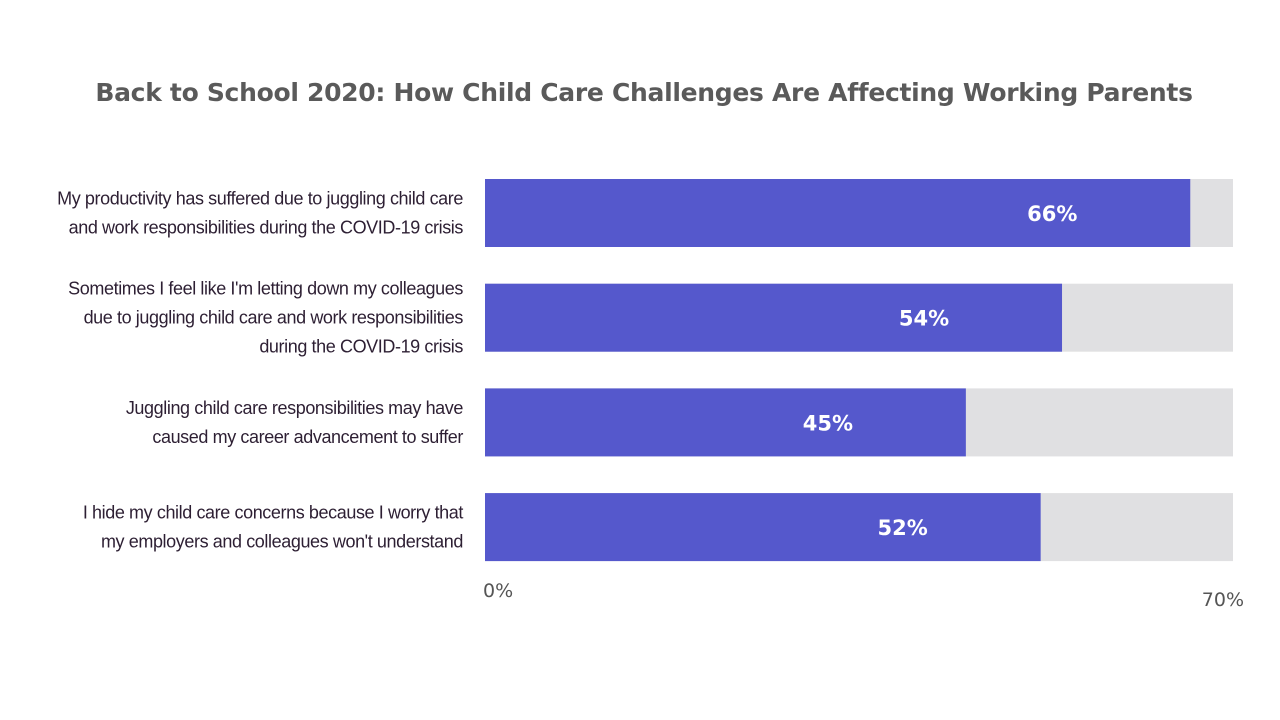 This screenshot has height=720, width=1280. I want to click on data-label: 52%, so click(903, 528).